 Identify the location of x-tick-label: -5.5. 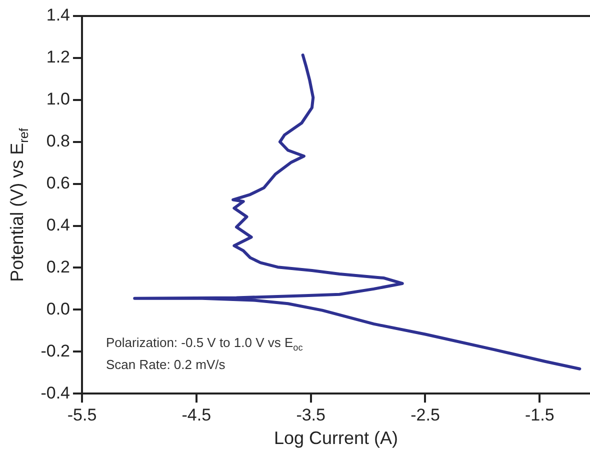
(82, 414).